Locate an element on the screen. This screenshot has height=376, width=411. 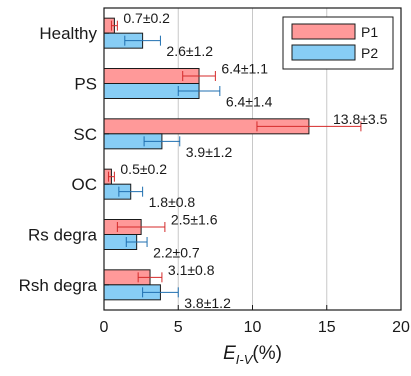
data-label-p2-0: 2.6±1.2 is located at coordinates (189, 51).